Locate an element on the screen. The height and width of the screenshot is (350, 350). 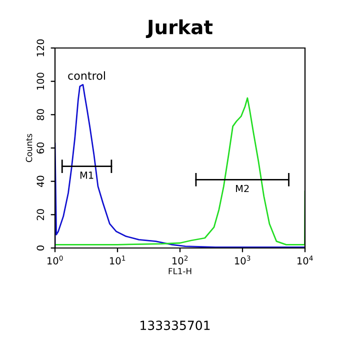
text: 133335701 is located at coordinates (175, 325).